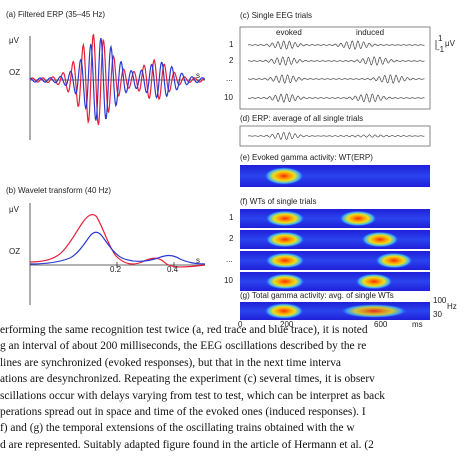 This screenshot has width=474, height=474. Describe the element at coordinates (117, 79) in the screenshot. I see `panel-a-blue-trace` at that location.